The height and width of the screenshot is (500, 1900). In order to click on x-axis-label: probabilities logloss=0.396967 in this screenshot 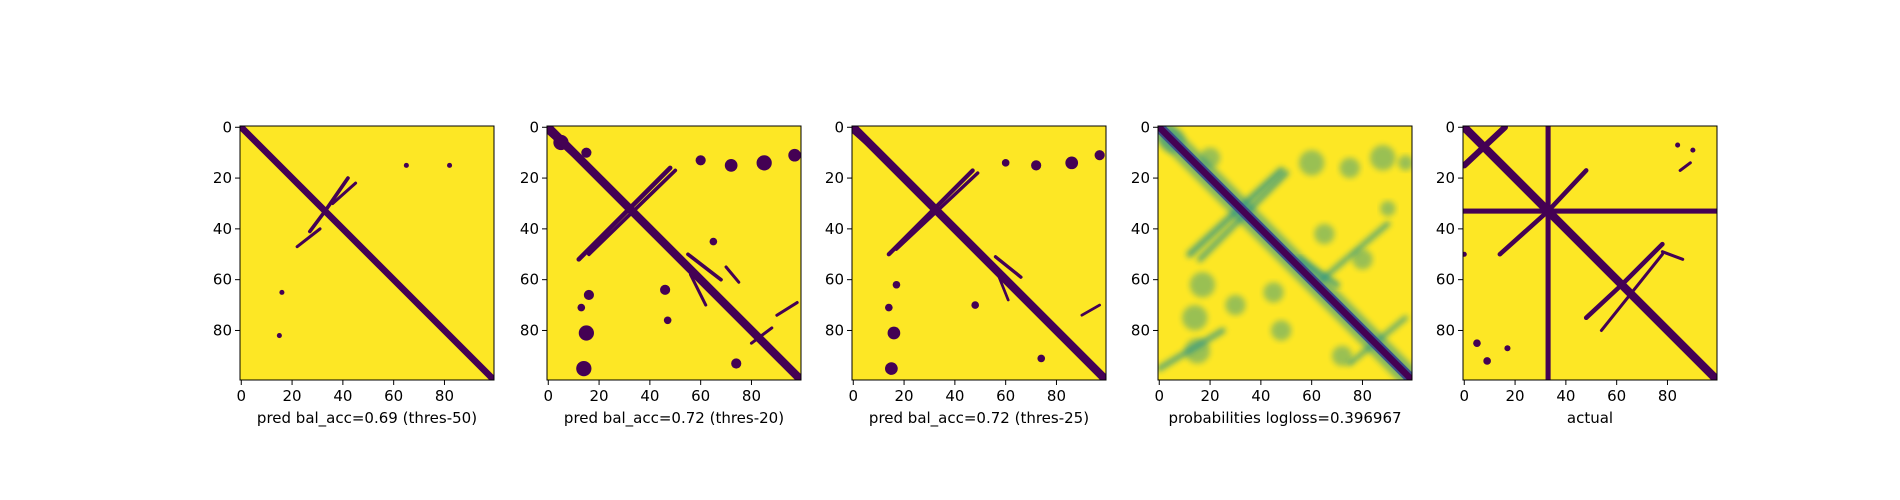, I will do `click(1284, 418)`.